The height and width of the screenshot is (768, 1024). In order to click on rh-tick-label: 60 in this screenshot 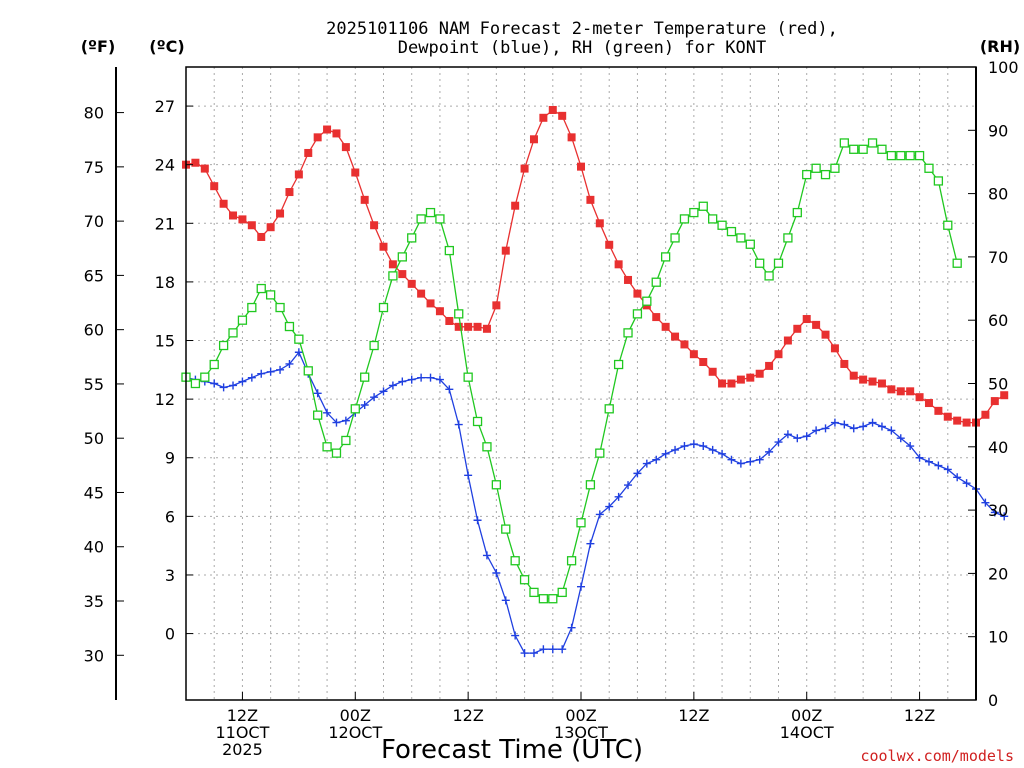, I will do `click(998, 320)`.